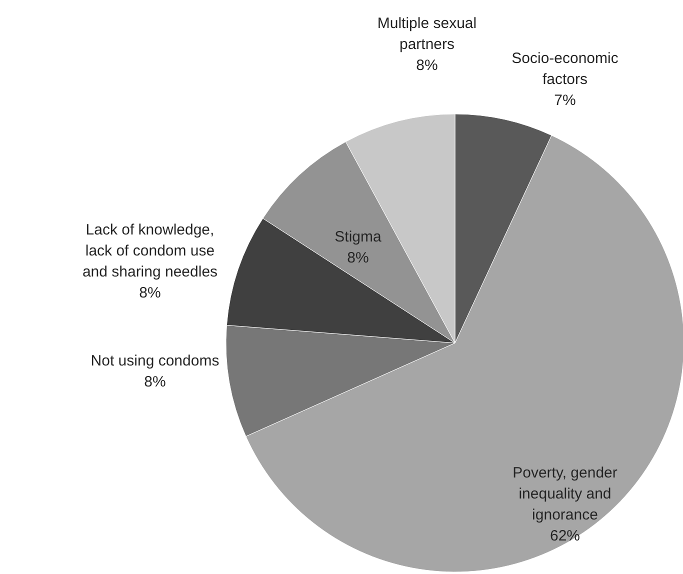 This screenshot has height=574, width=683. I want to click on slice-label: Not using condoms, so click(155, 361).